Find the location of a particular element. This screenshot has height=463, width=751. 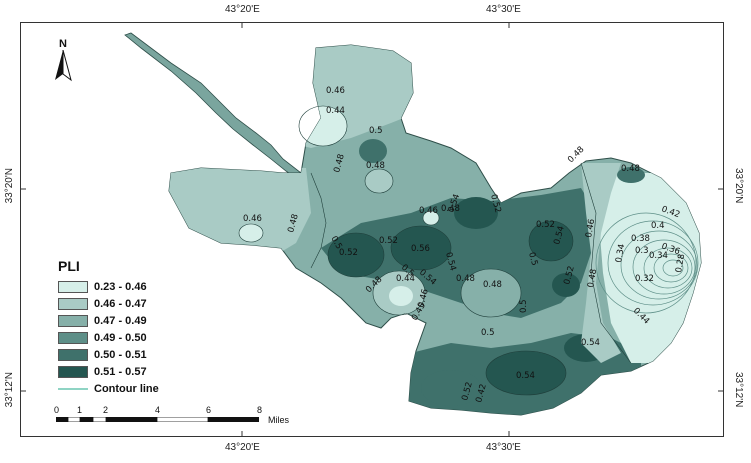

contour-label: 0.3 is located at coordinates (642, 251).